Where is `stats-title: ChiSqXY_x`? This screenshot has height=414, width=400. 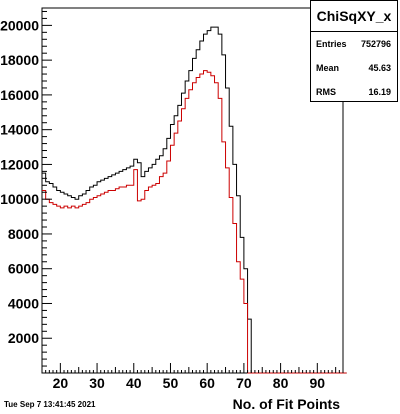
stats-title: ChiSqXY_x is located at coordinates (354, 16).